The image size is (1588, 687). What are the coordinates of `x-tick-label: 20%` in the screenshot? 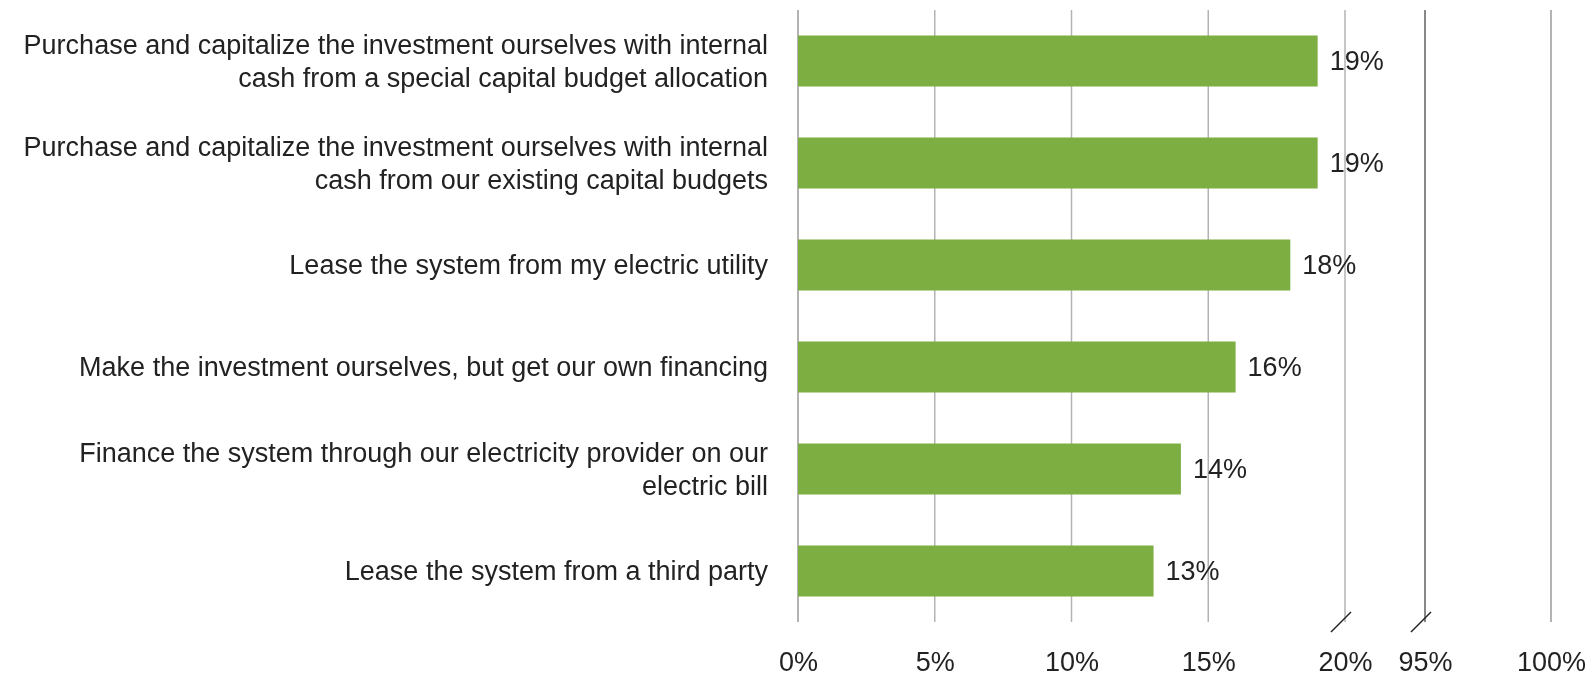 It's located at (1345, 662).